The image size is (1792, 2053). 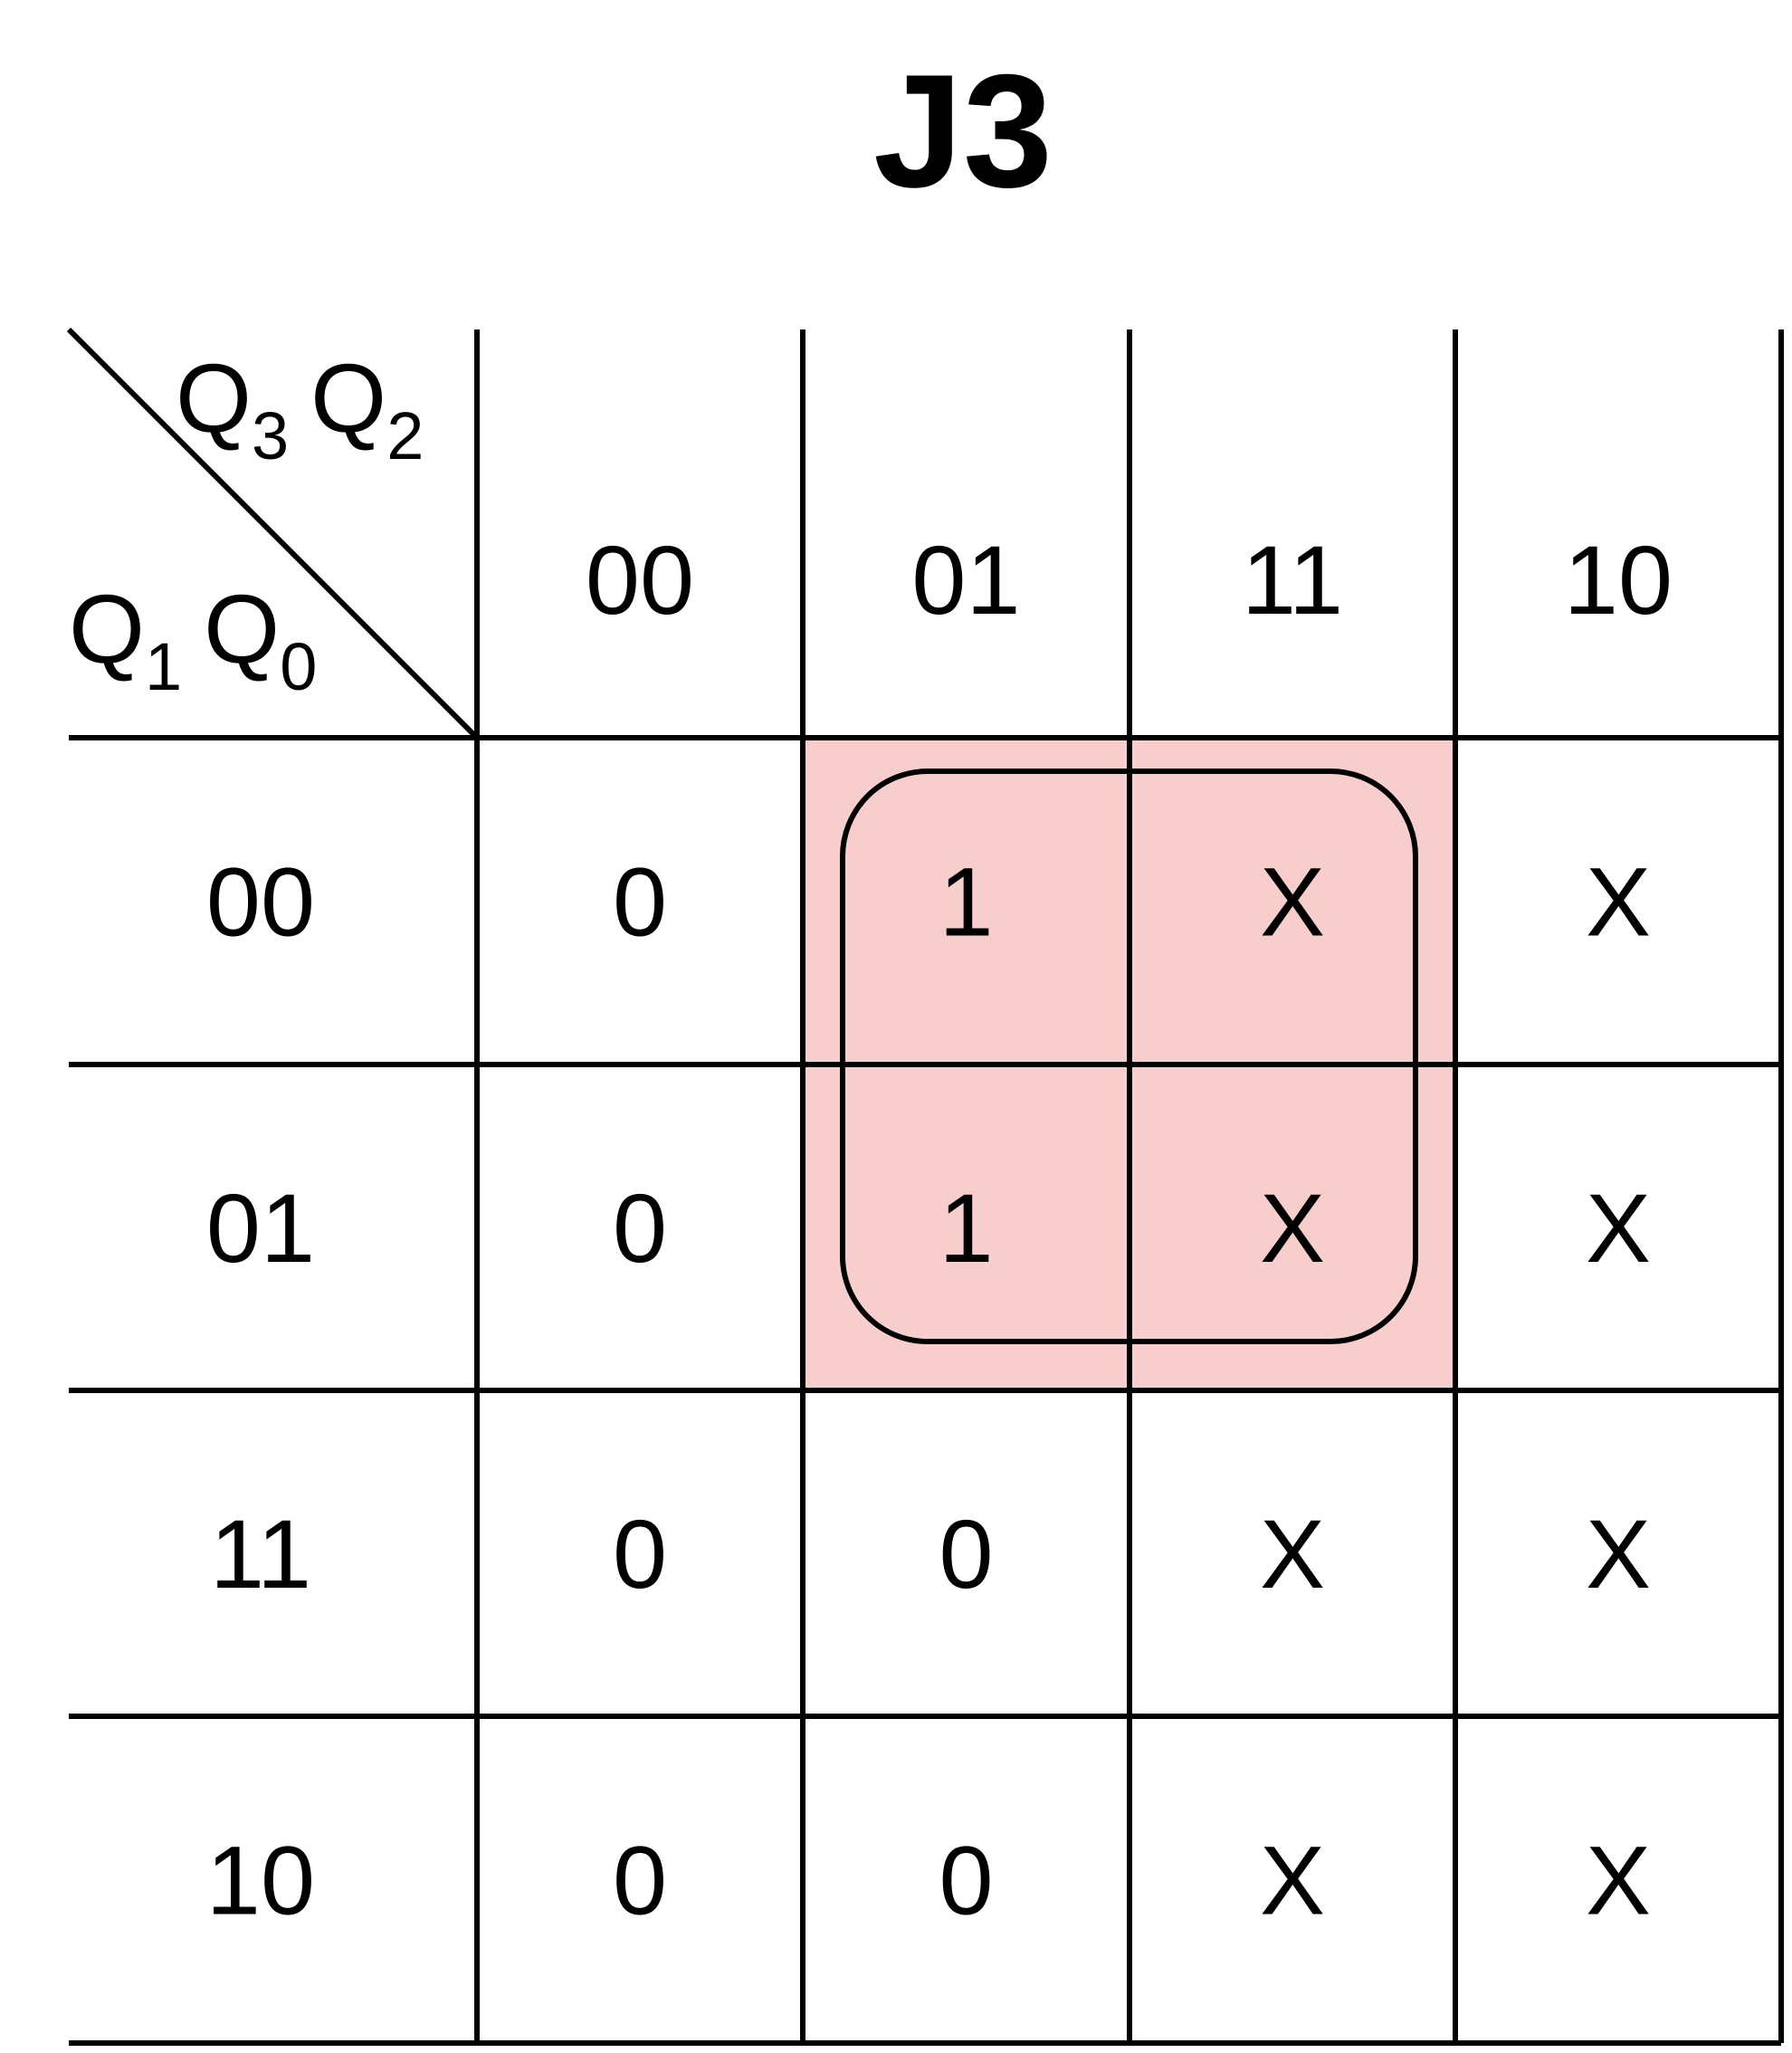 I want to click on variable-subscript: 3, so click(x=270, y=435).